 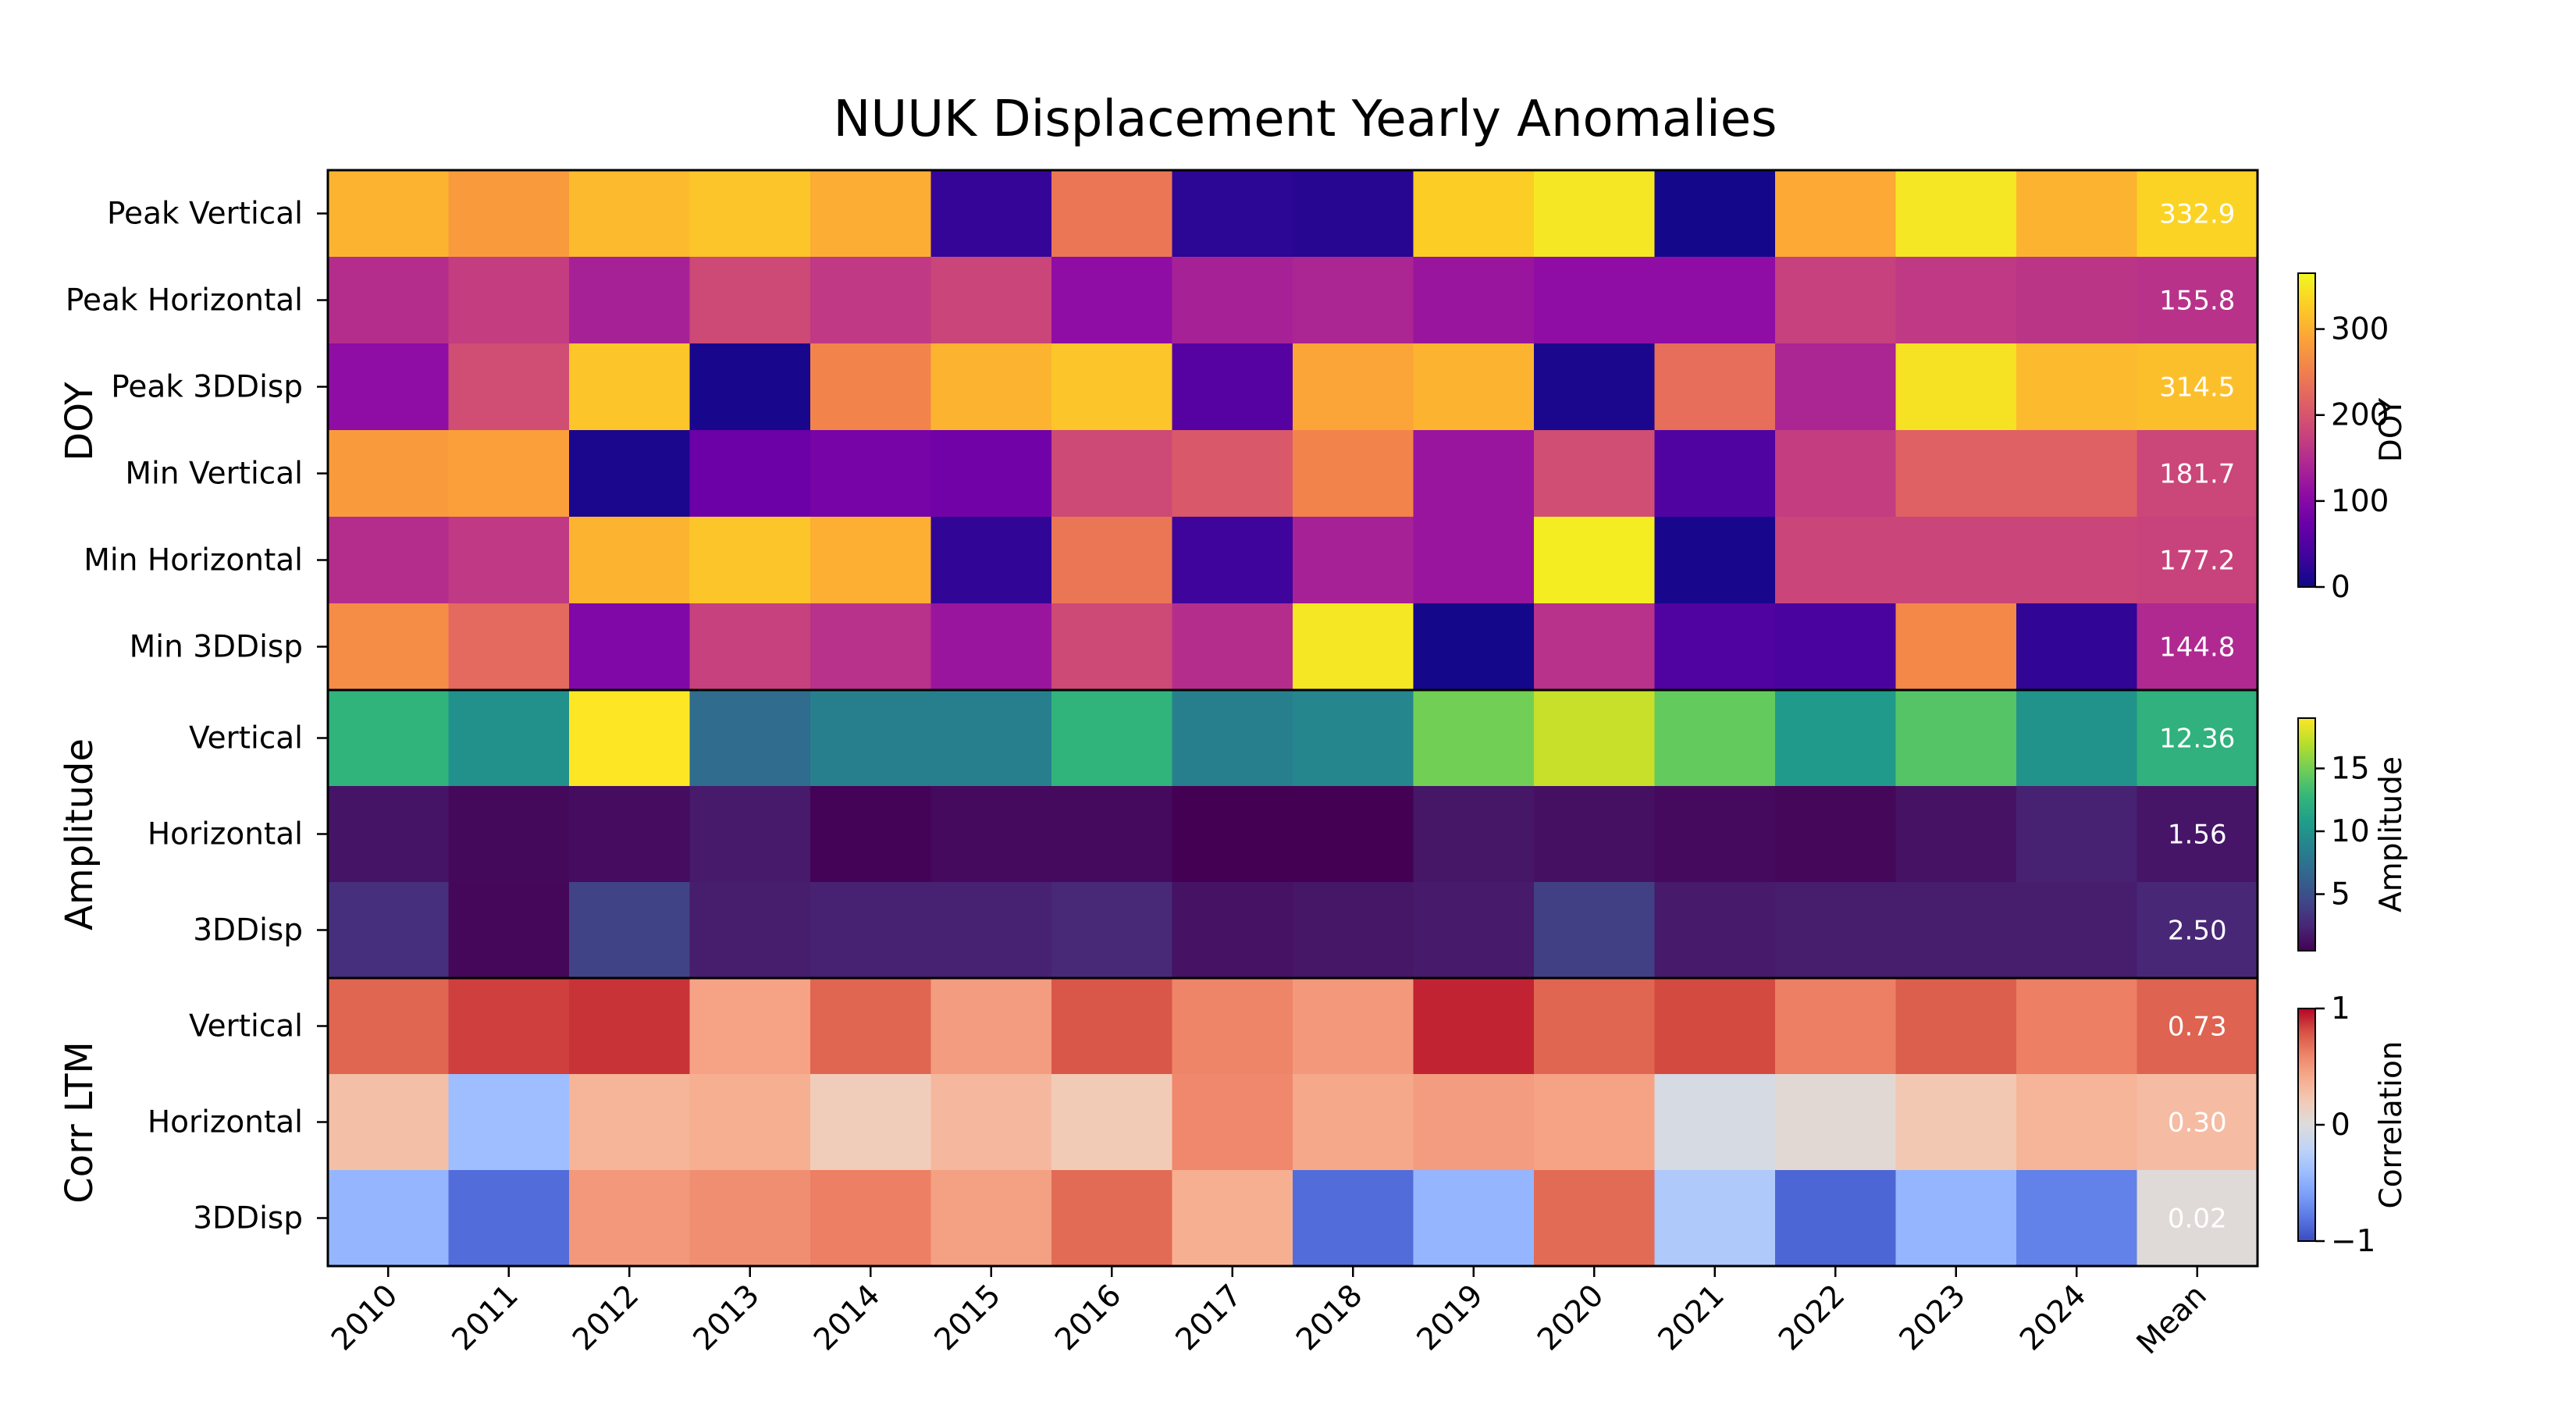 What do you see at coordinates (485, 1317) in the screenshot?
I see `column-label: 2011` at bounding box center [485, 1317].